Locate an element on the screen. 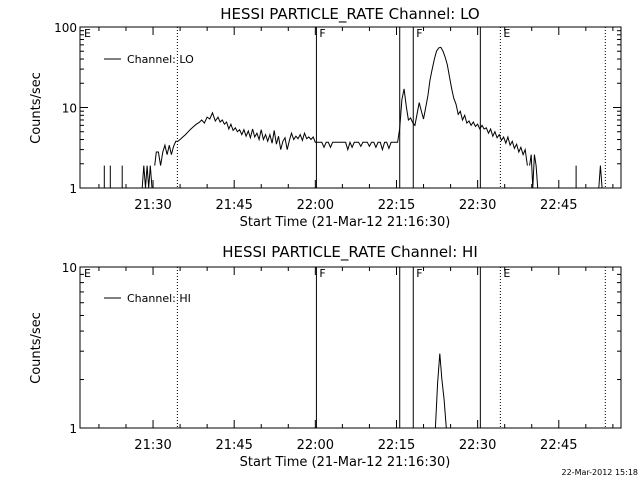  panel-hi-title: HESSI PARTICLE_RATE Channel: HI is located at coordinates (350, 252).